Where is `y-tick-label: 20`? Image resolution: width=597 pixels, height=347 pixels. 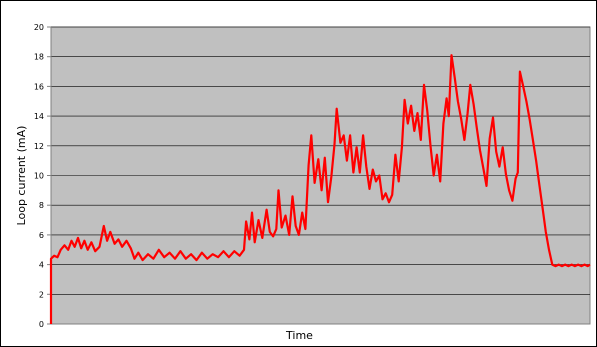
y-tick-label: 20 is located at coordinates (39, 27).